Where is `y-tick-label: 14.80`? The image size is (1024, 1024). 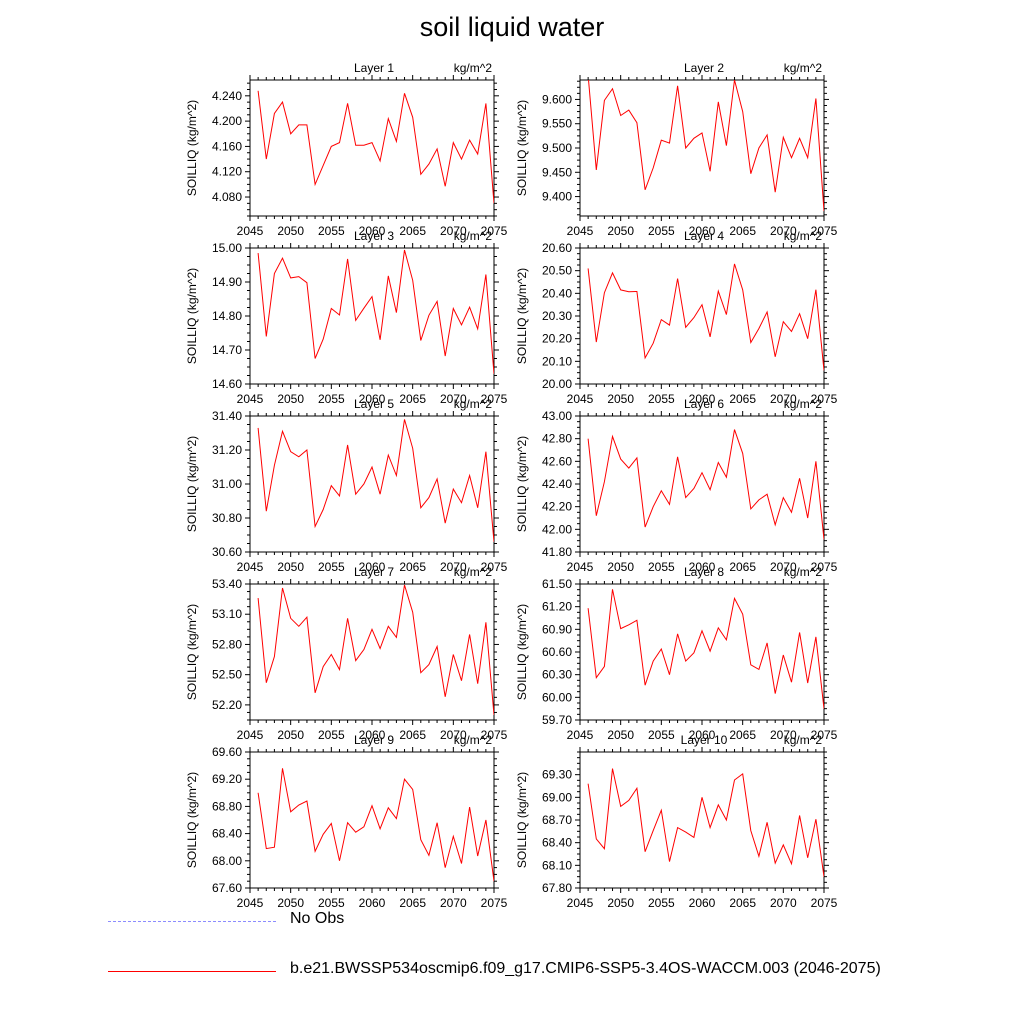
y-tick-label: 14.80 is located at coordinates (227, 316).